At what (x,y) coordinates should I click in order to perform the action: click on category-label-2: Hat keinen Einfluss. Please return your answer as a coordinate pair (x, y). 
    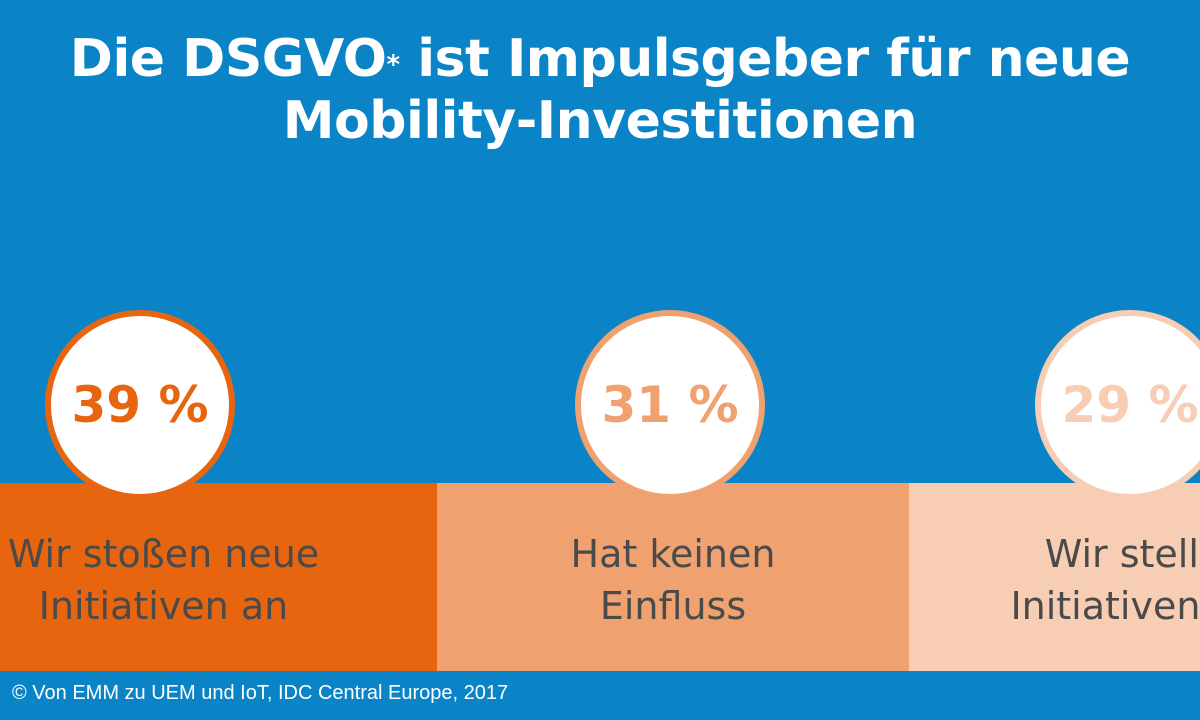
    Looking at the image, I should click on (673, 580).